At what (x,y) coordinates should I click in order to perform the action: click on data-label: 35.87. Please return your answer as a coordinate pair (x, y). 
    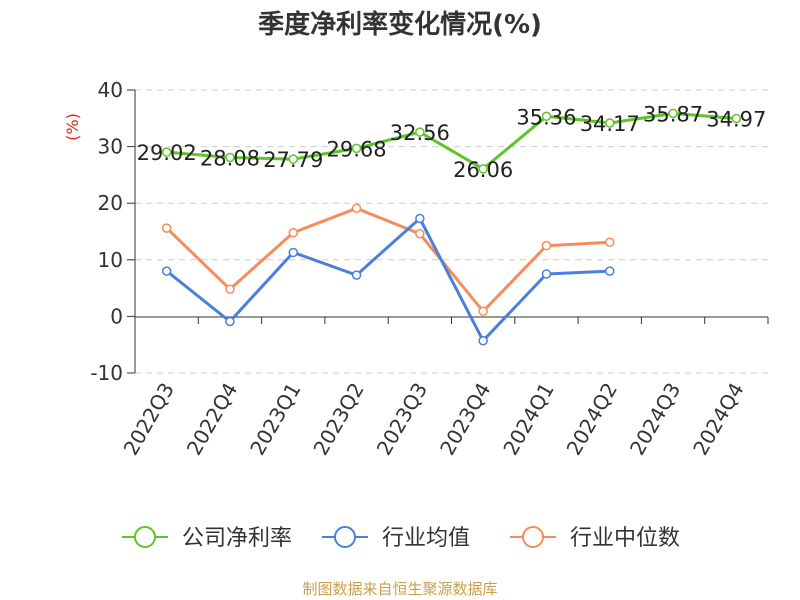
    Looking at the image, I should click on (673, 114).